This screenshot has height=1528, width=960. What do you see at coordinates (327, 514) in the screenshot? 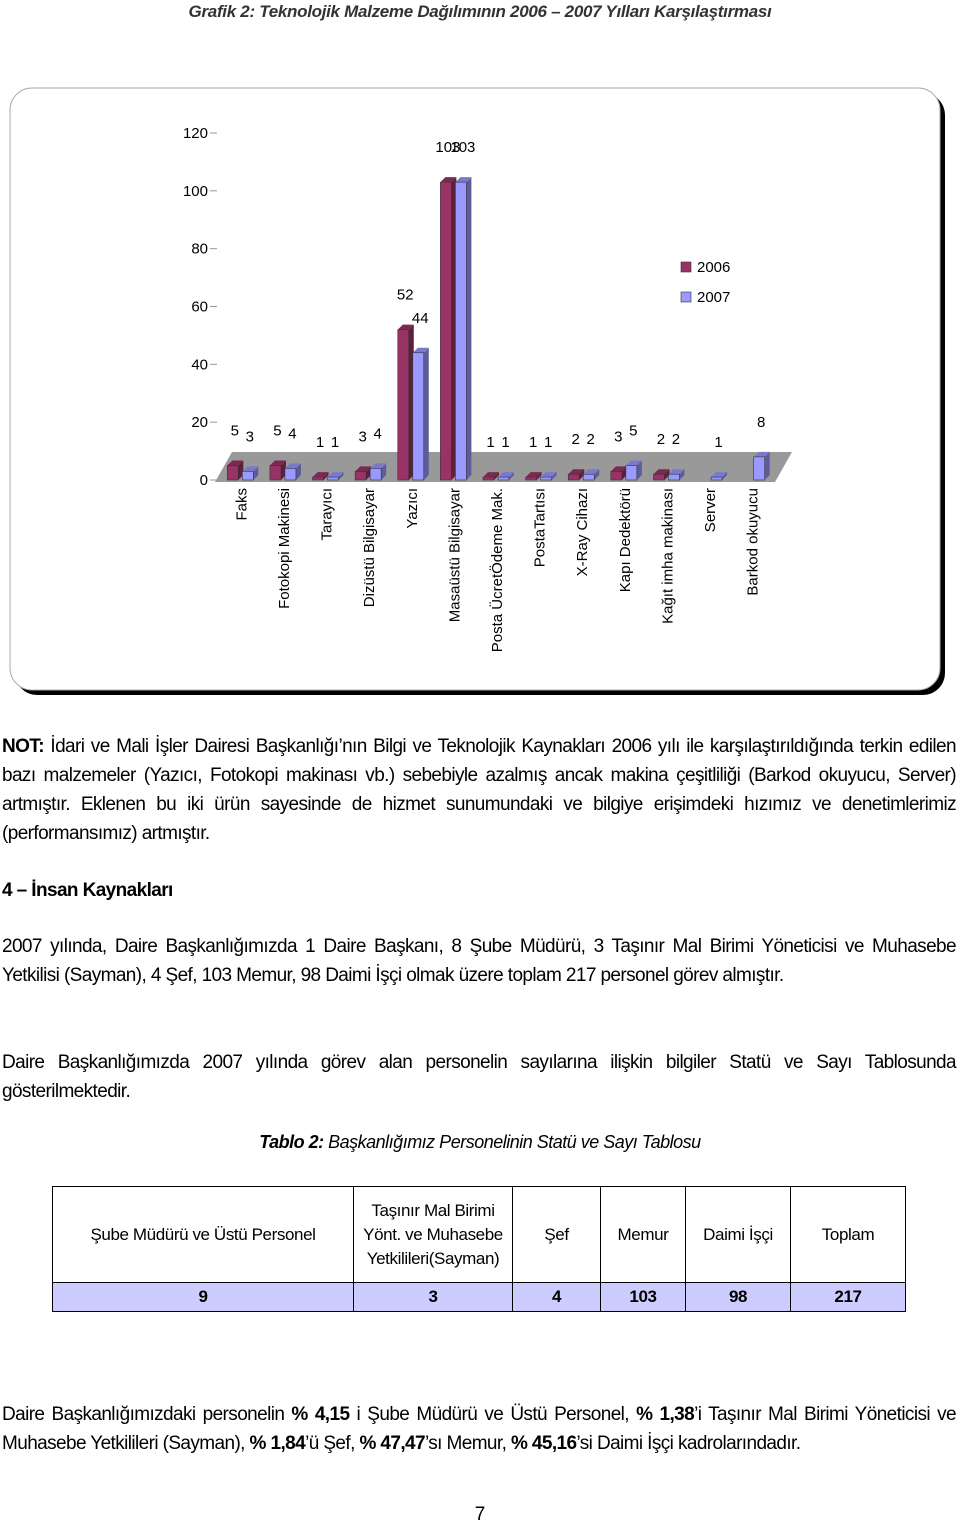
I see `x-tick-label: Tarayıcı` at bounding box center [327, 514].